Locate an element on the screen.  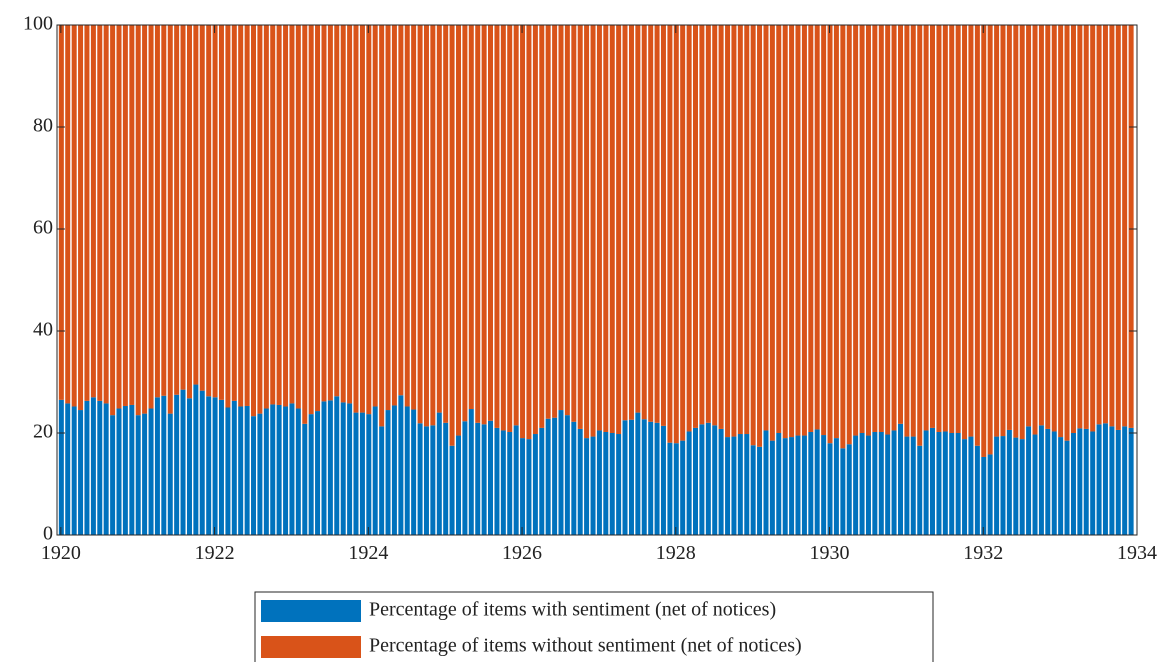
legend-swatch is located at coordinates (311, 611).